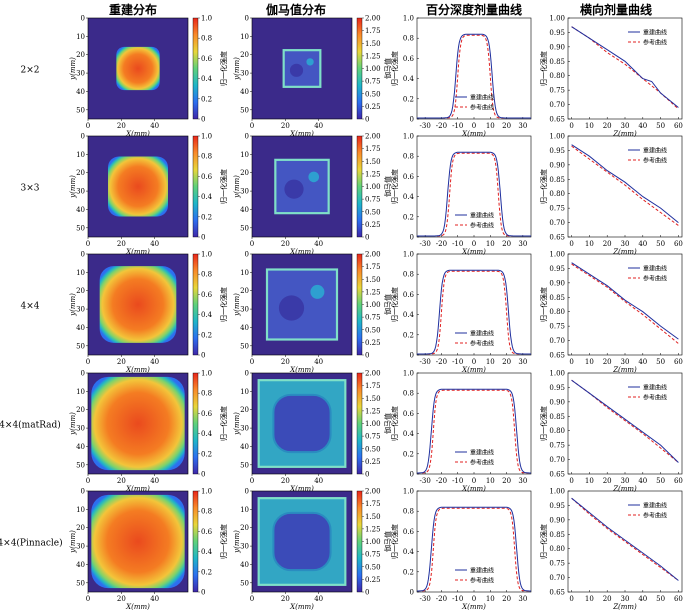  Describe the element at coordinates (207, 177) in the screenshot. I see `colorbar-tick-label: 0.6` at that location.